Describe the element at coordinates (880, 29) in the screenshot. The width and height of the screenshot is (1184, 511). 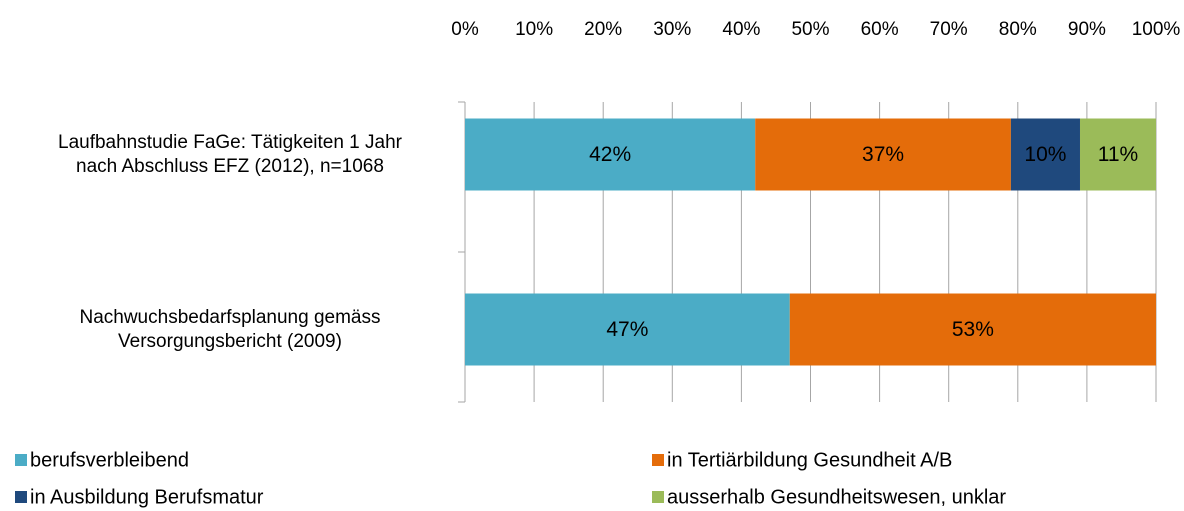
I see `x-tick-label: 60%` at that location.